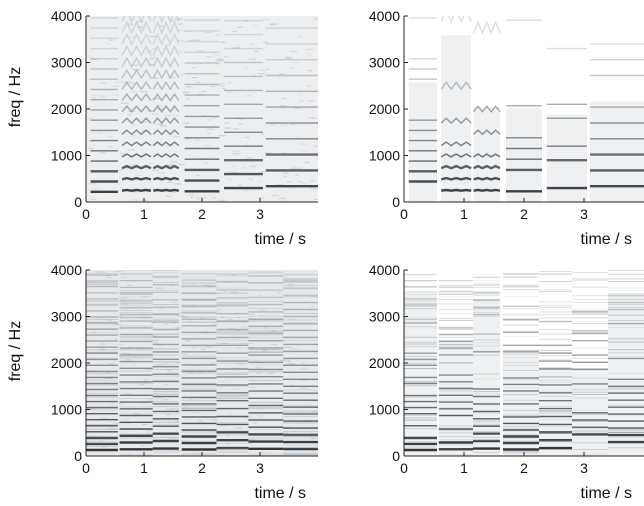  I want to click on mask-region, so click(455, 397).